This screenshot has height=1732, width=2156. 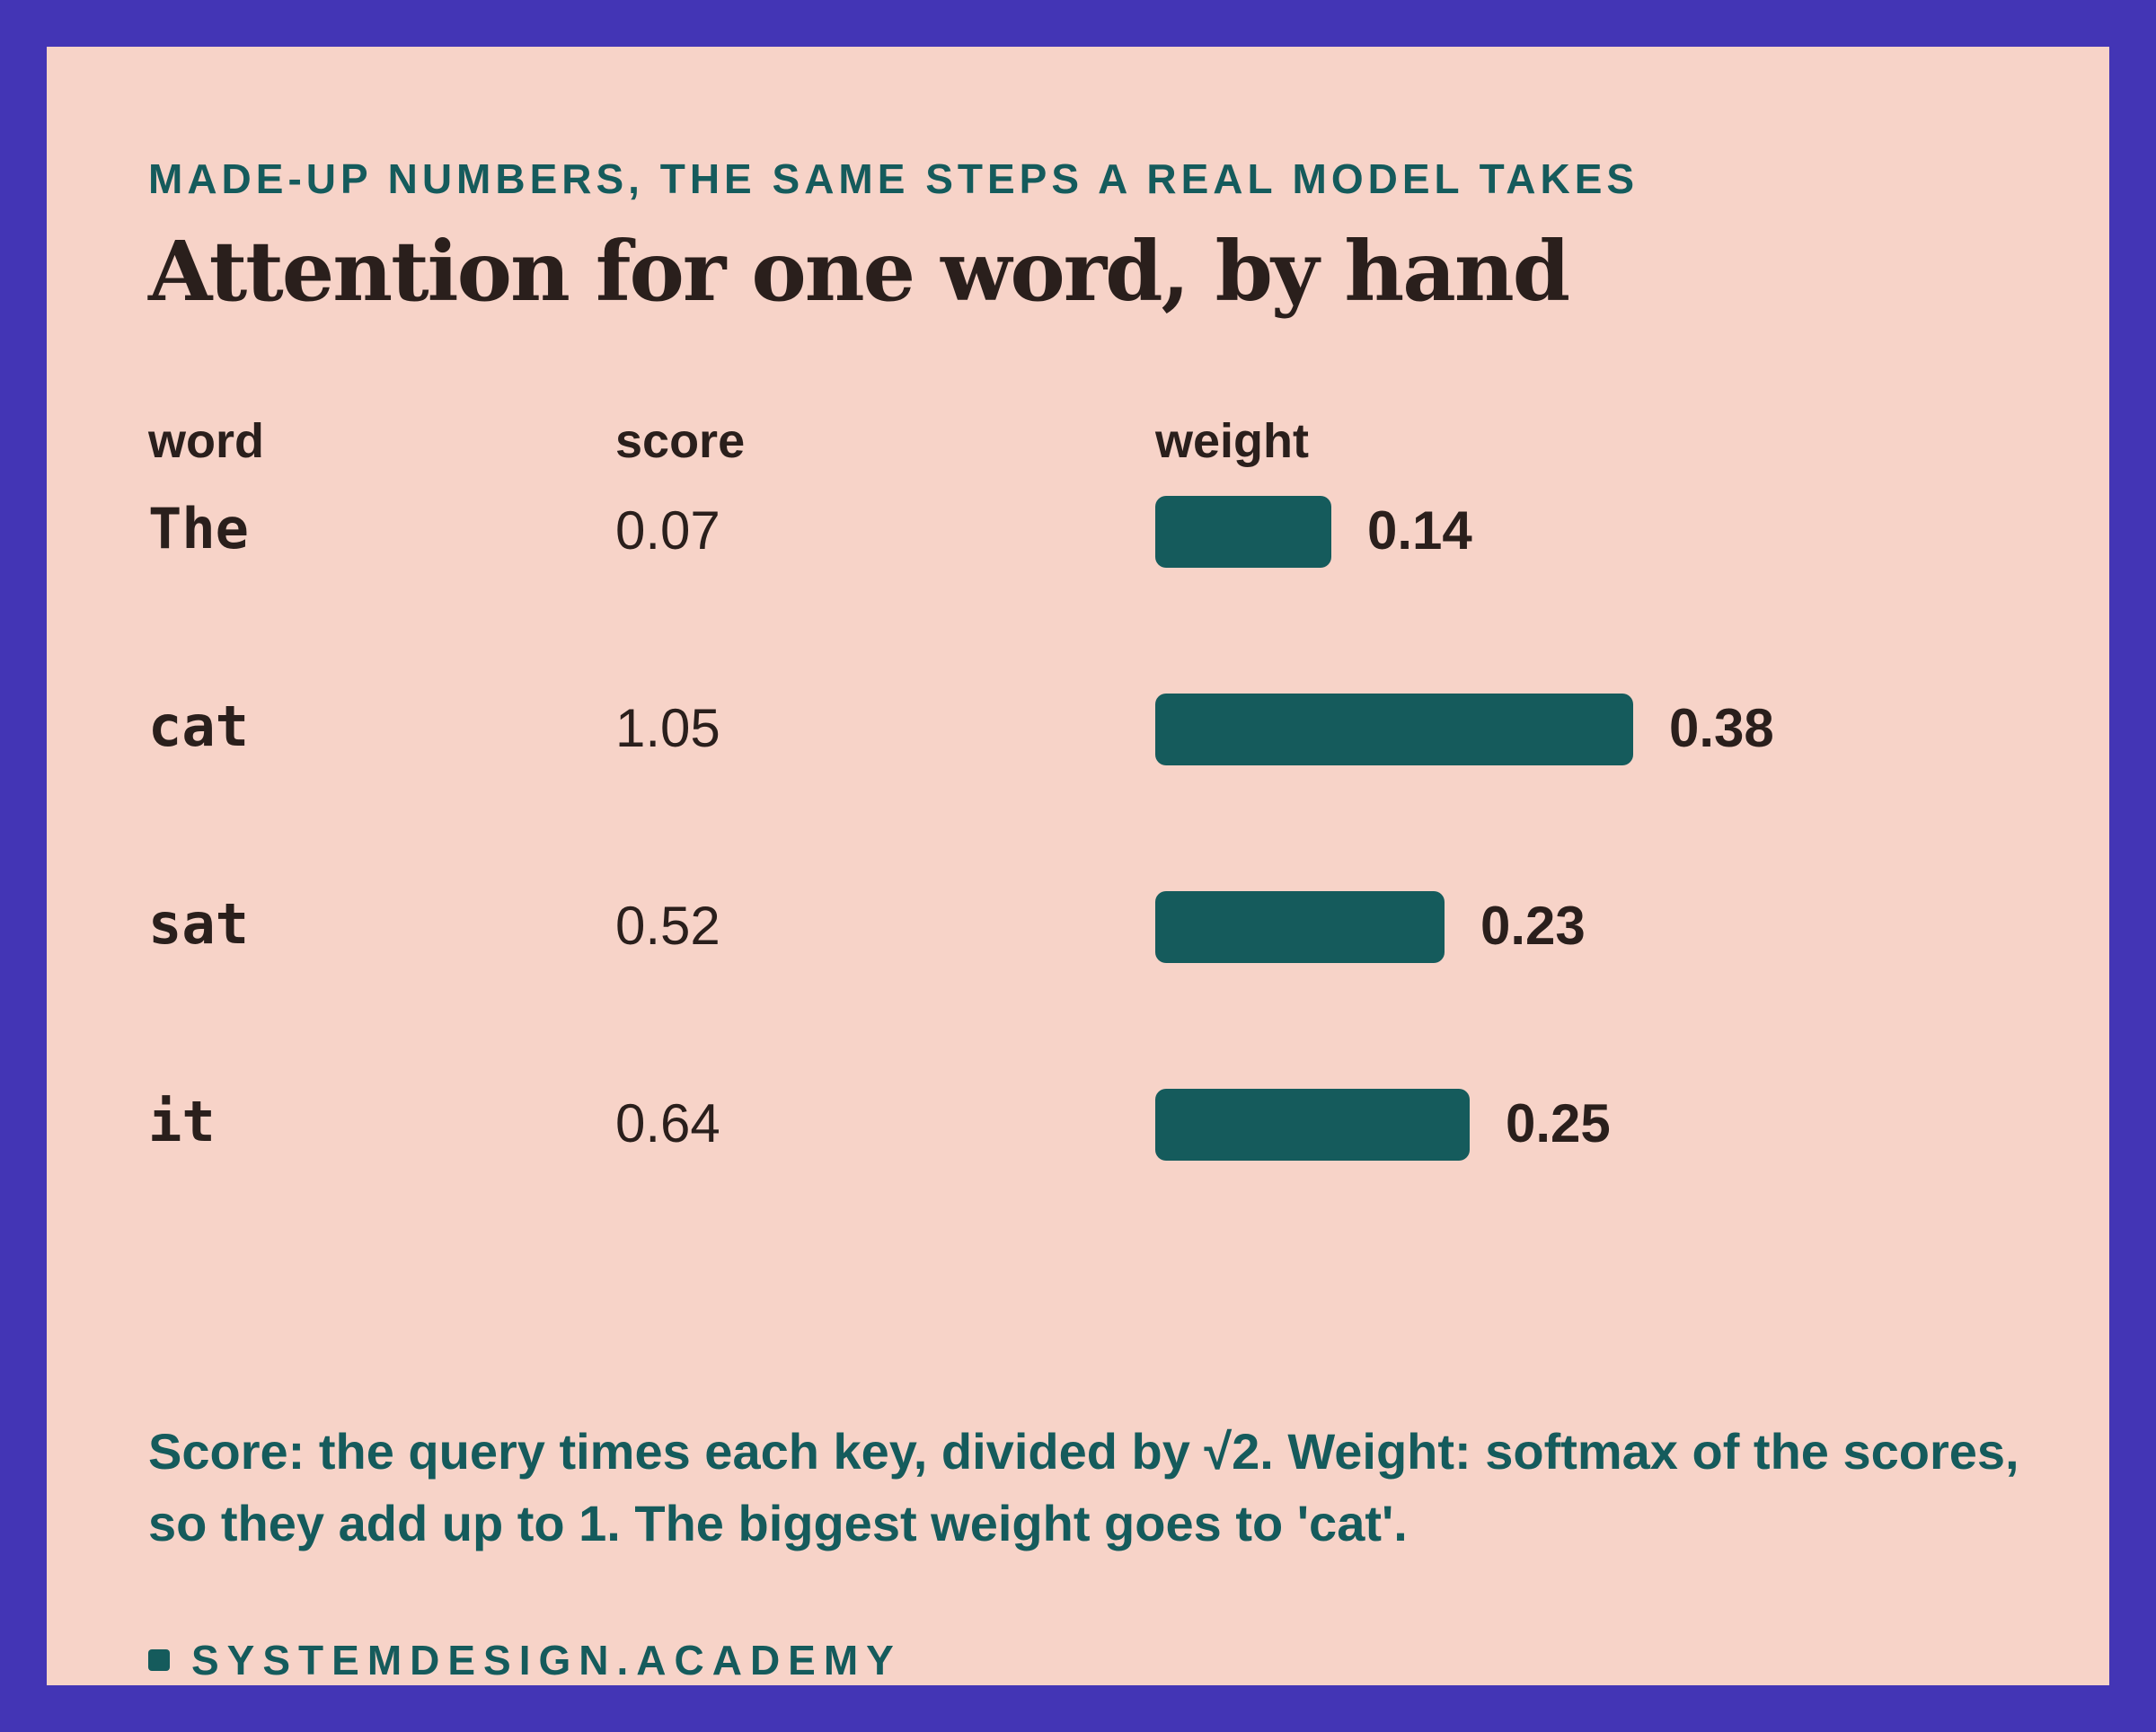 What do you see at coordinates (667, 926) in the screenshot?
I see `score-value: 0.52` at bounding box center [667, 926].